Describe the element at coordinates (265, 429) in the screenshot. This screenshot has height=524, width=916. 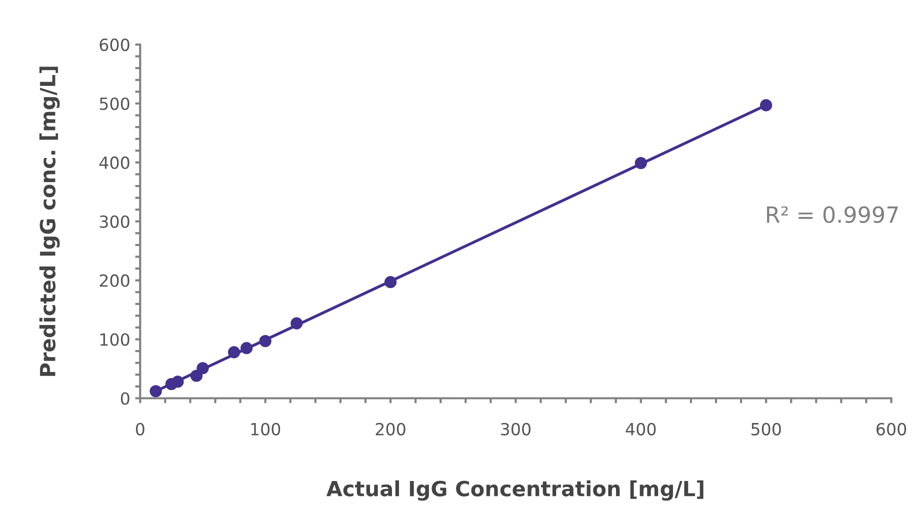
I see `x-tick-label: 100` at that location.